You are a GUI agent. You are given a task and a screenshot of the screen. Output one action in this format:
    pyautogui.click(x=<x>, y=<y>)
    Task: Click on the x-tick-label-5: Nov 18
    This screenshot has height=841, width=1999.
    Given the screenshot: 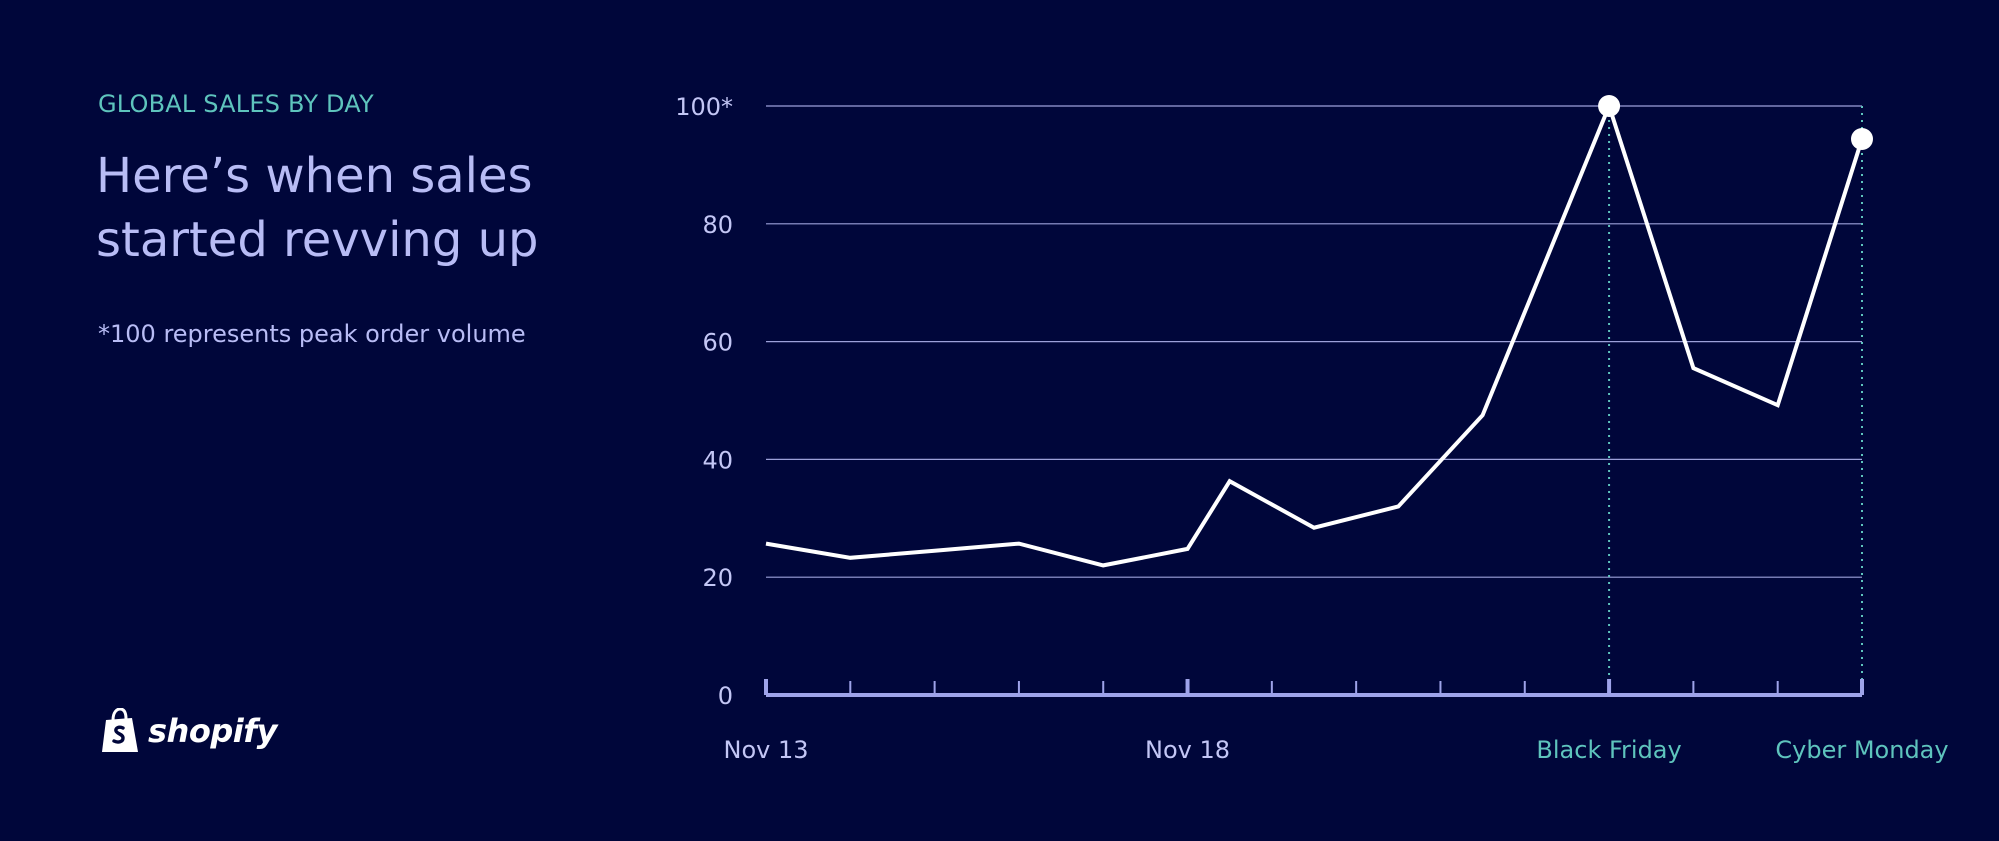 What is the action you would take?
    pyautogui.click(x=1187, y=750)
    